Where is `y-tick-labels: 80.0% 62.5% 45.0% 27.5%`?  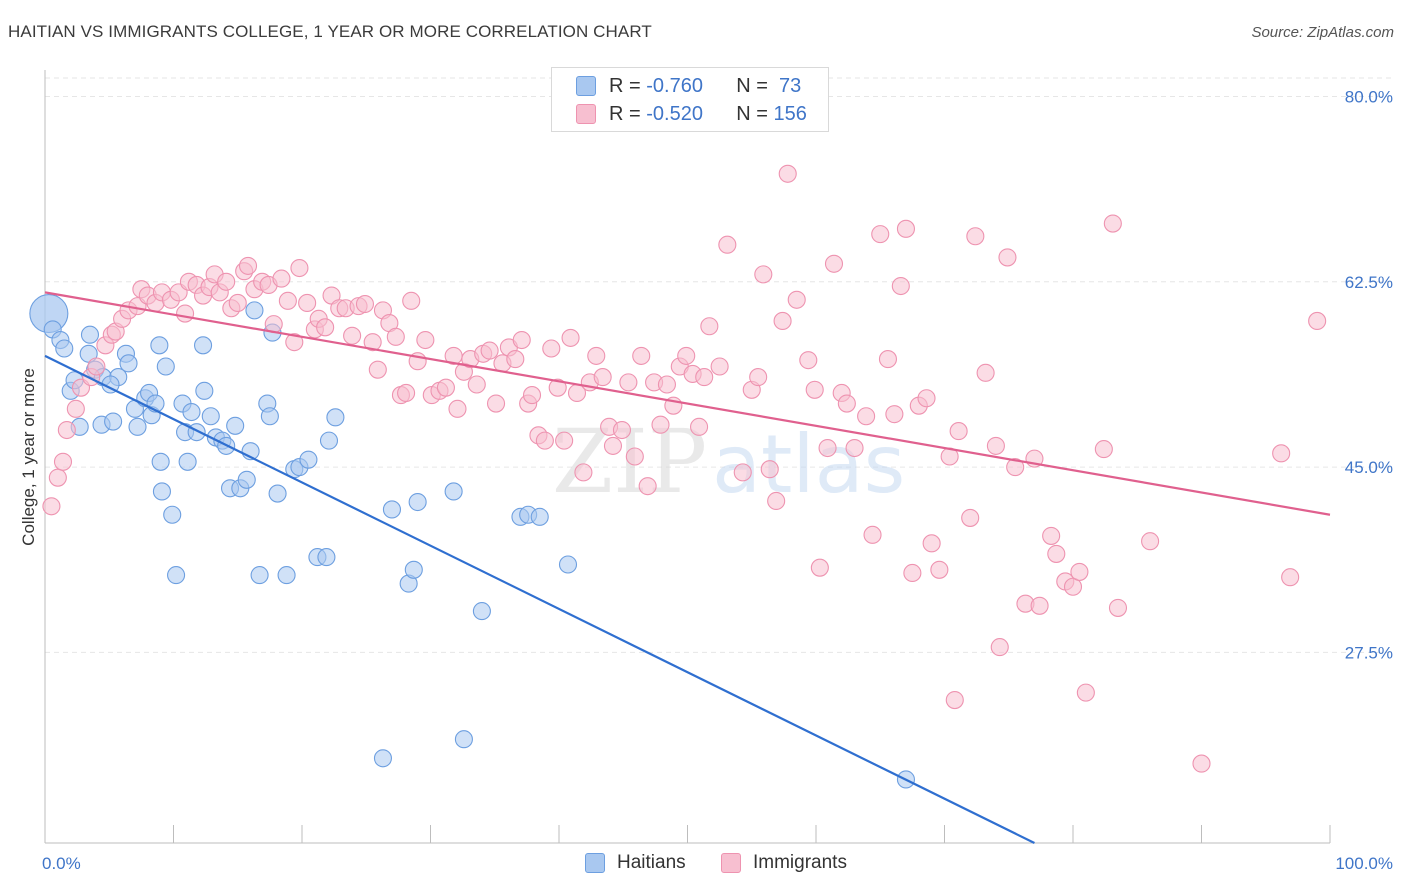
y-tick-labels: 80.0% 62.5% 45.0% 27.5% is located at coordinates (1369, 374).